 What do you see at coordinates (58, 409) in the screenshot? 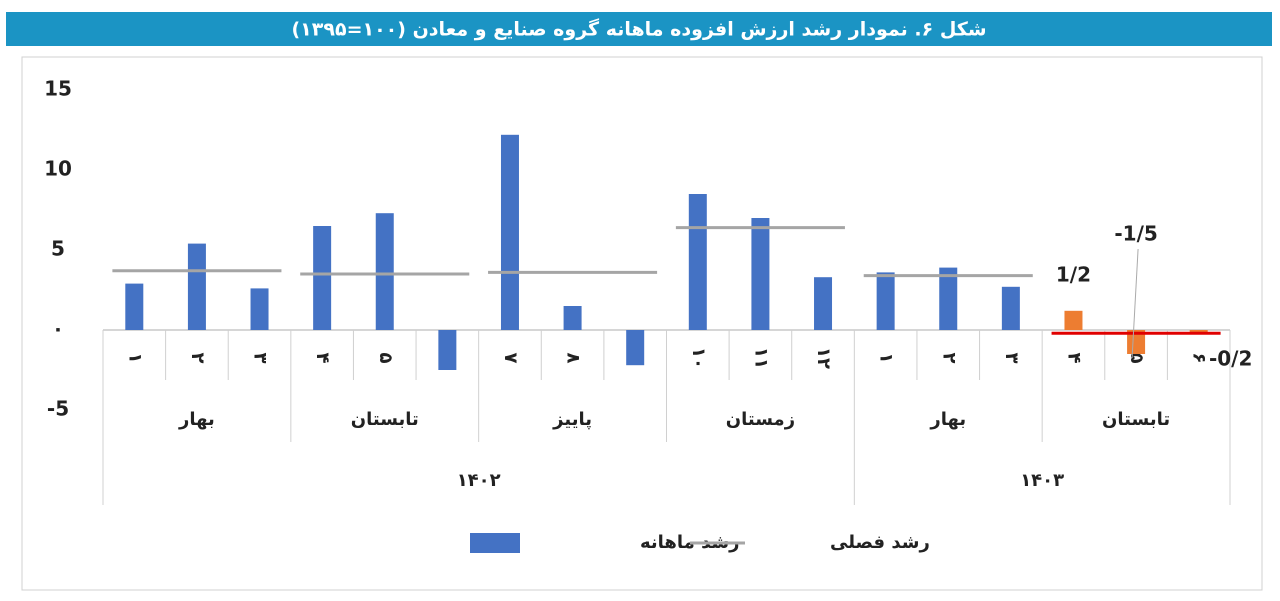
I see `y-tick-label: -5` at bounding box center [58, 409].